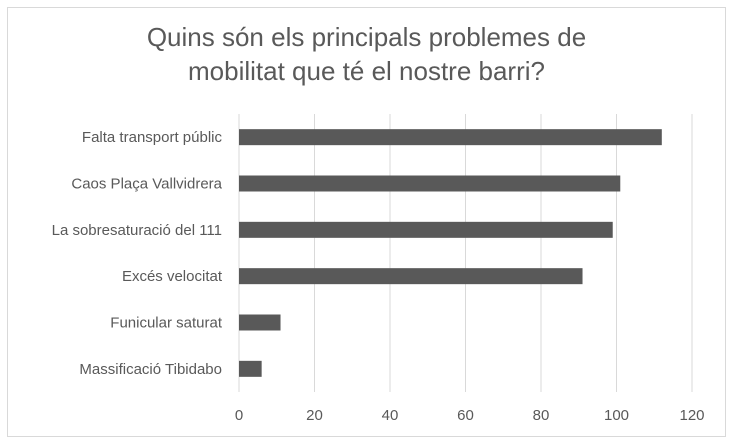 This screenshot has height=446, width=734. Describe the element at coordinates (366, 71) in the screenshot. I see `chart-title-line-2: mobilitat que té el nostre barri?` at that location.